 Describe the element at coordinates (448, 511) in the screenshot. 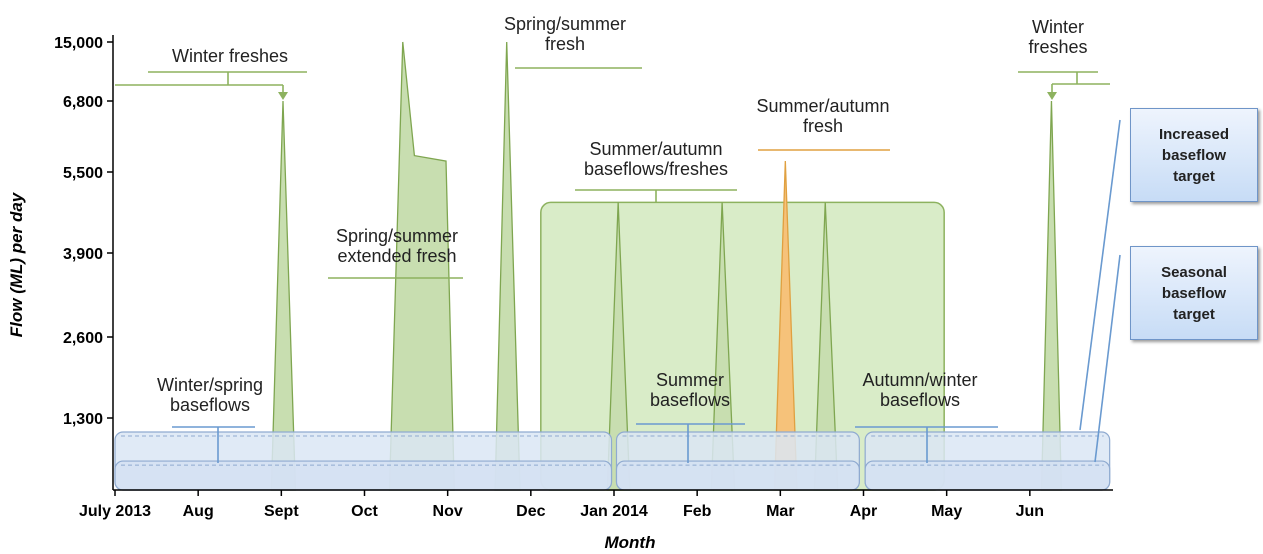

I see `x-tick-label: Nov` at that location.